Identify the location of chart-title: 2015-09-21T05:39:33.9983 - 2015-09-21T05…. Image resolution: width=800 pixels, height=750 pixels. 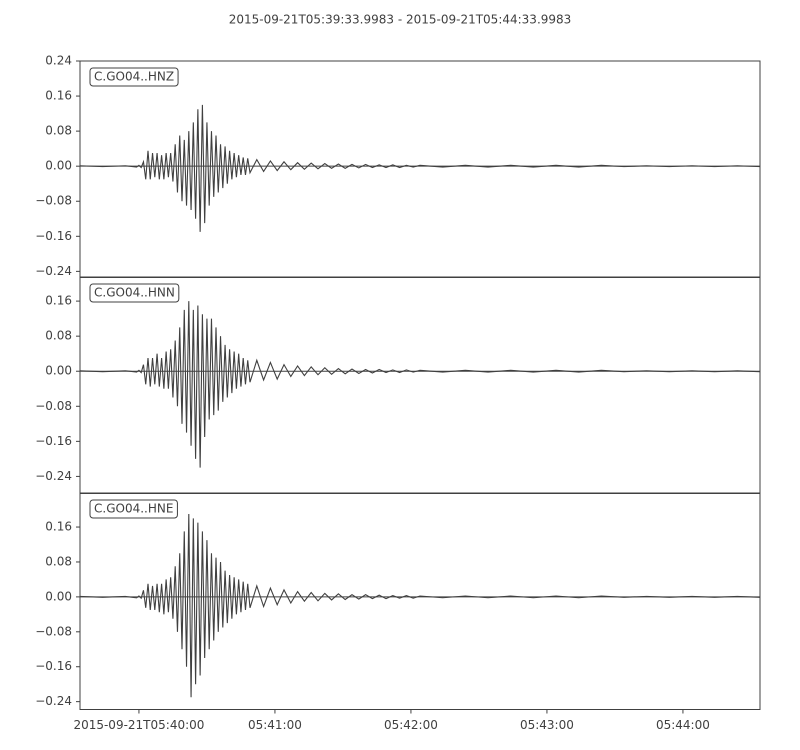
(400, 20).